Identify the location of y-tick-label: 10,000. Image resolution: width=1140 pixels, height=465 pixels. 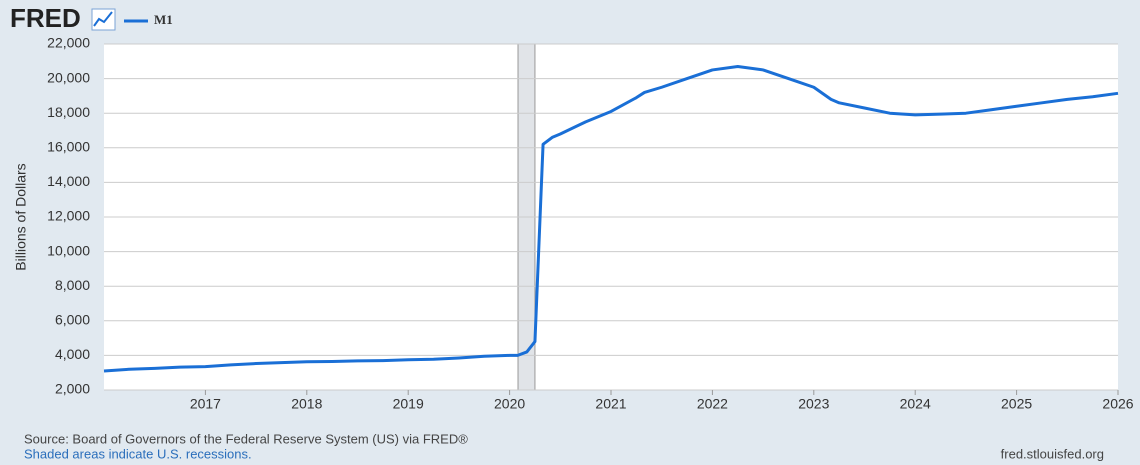
(68, 250).